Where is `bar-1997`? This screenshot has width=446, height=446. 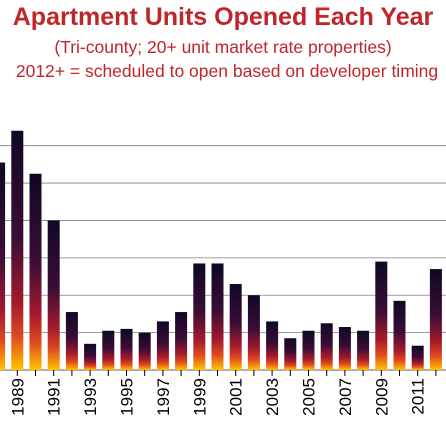
bar-1997 is located at coordinates (162, 345).